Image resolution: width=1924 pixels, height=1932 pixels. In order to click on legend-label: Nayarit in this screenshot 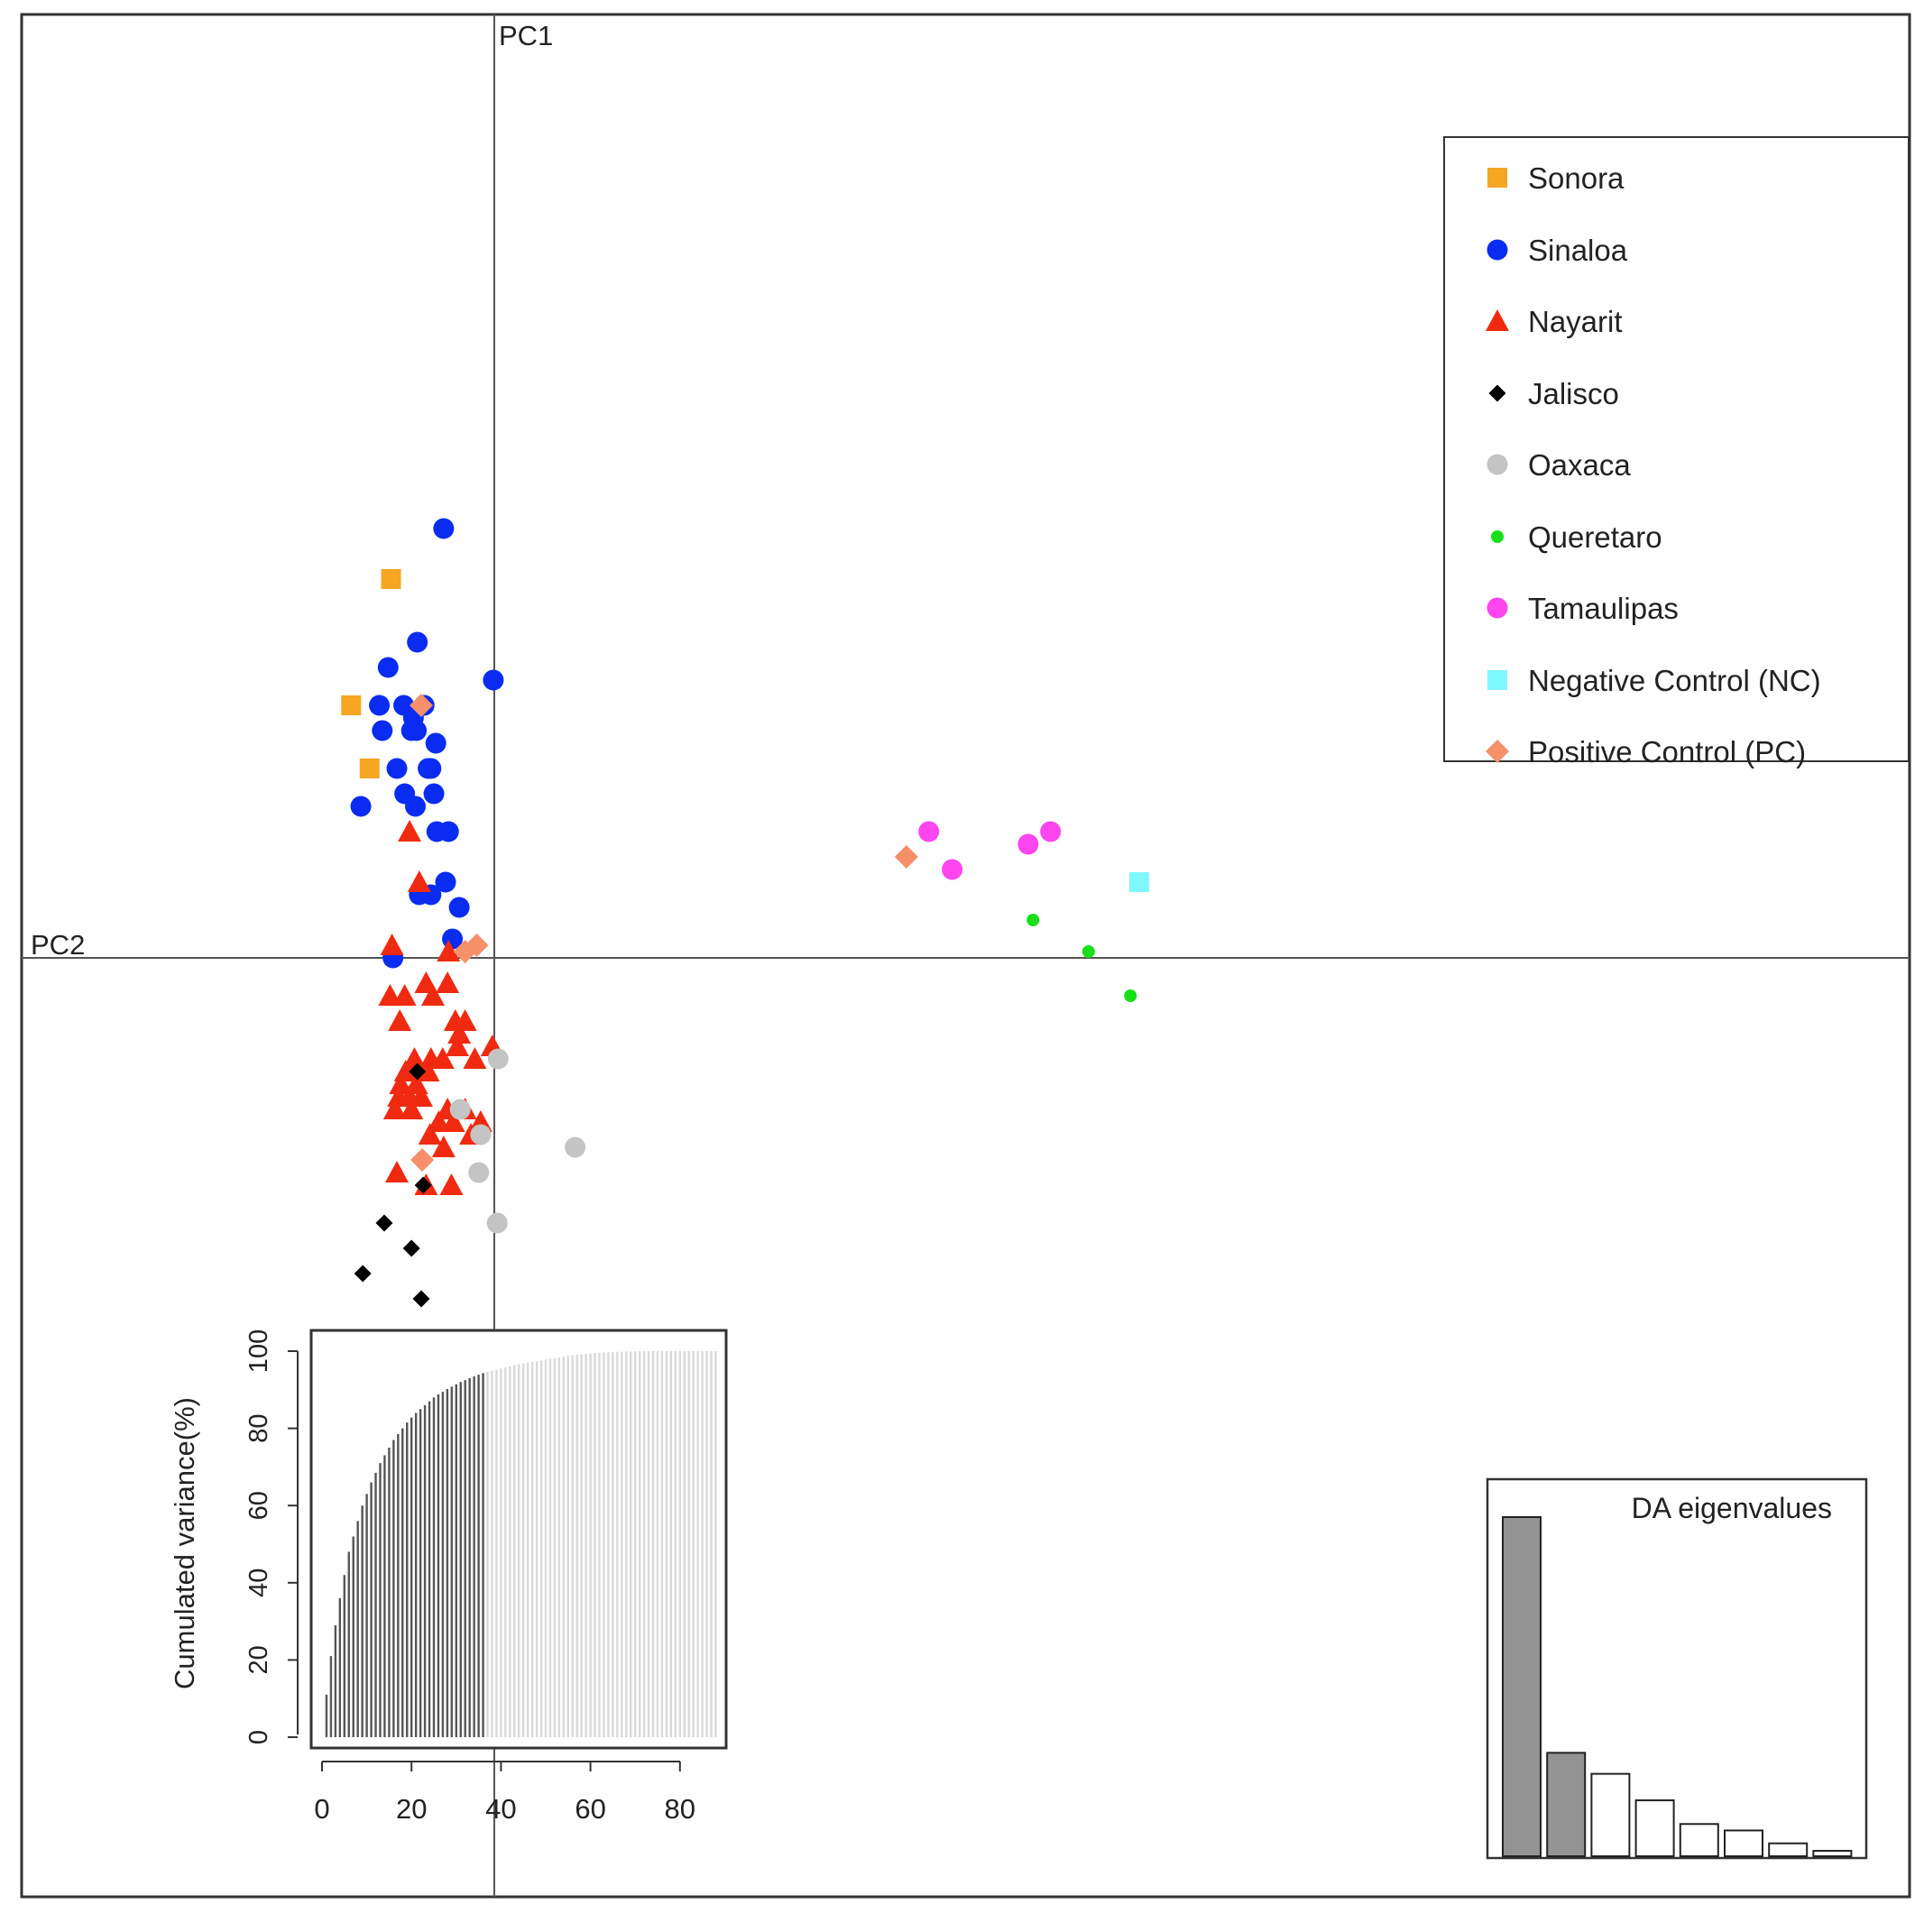, I will do `click(1575, 321)`.